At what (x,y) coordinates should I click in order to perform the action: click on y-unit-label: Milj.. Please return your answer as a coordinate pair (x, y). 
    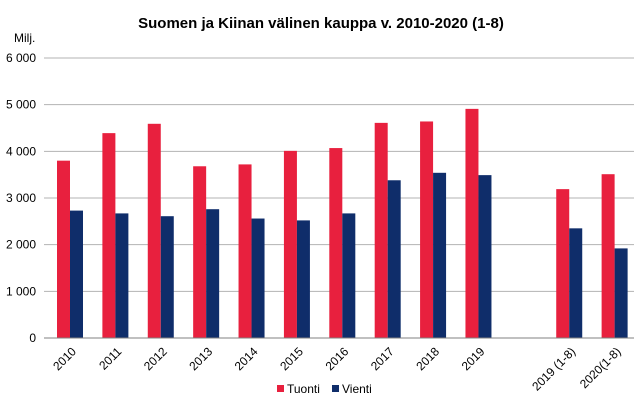
    Looking at the image, I should click on (24, 38).